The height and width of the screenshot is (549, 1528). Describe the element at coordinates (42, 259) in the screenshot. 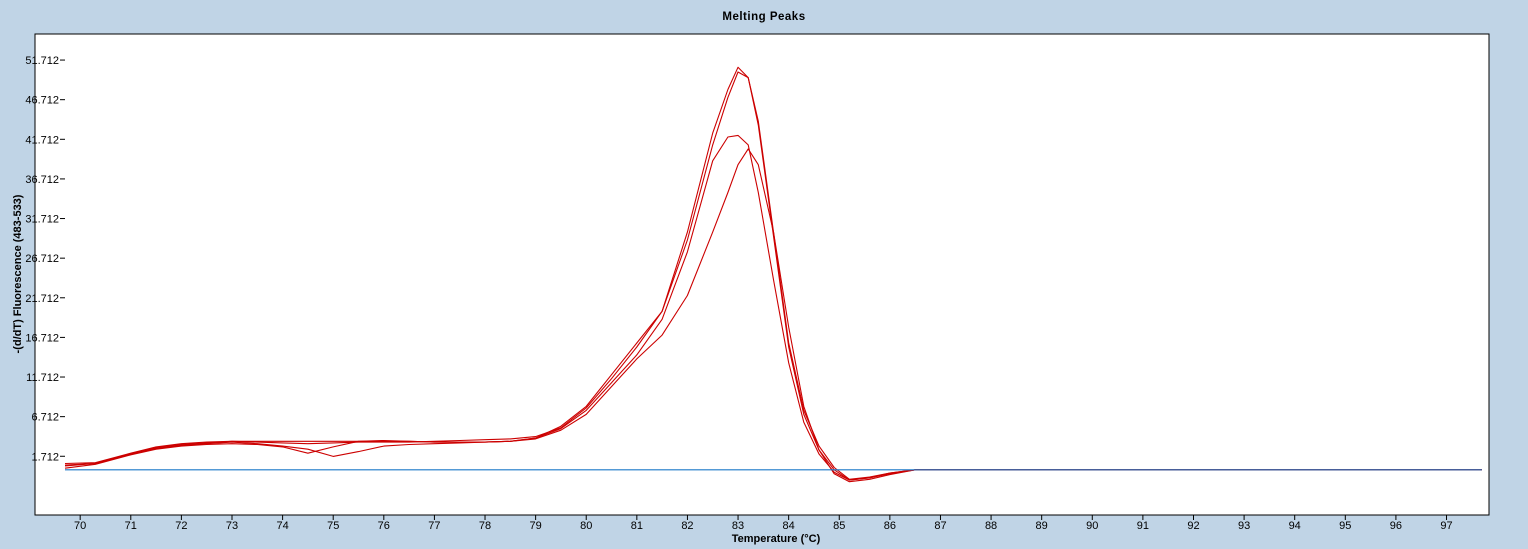

I see `y-tick-label: 26.712` at that location.